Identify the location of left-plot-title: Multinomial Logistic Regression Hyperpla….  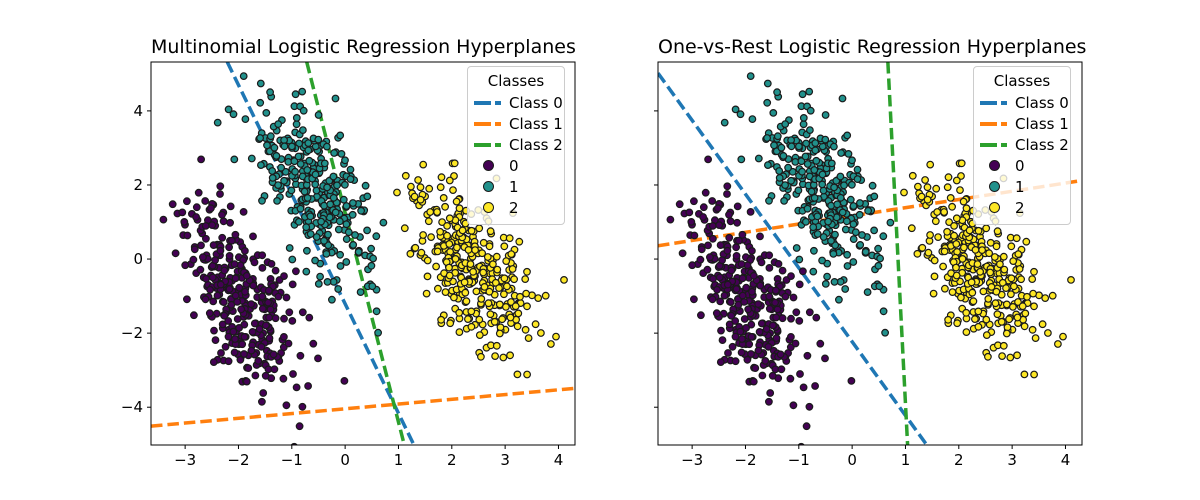
(363, 47).